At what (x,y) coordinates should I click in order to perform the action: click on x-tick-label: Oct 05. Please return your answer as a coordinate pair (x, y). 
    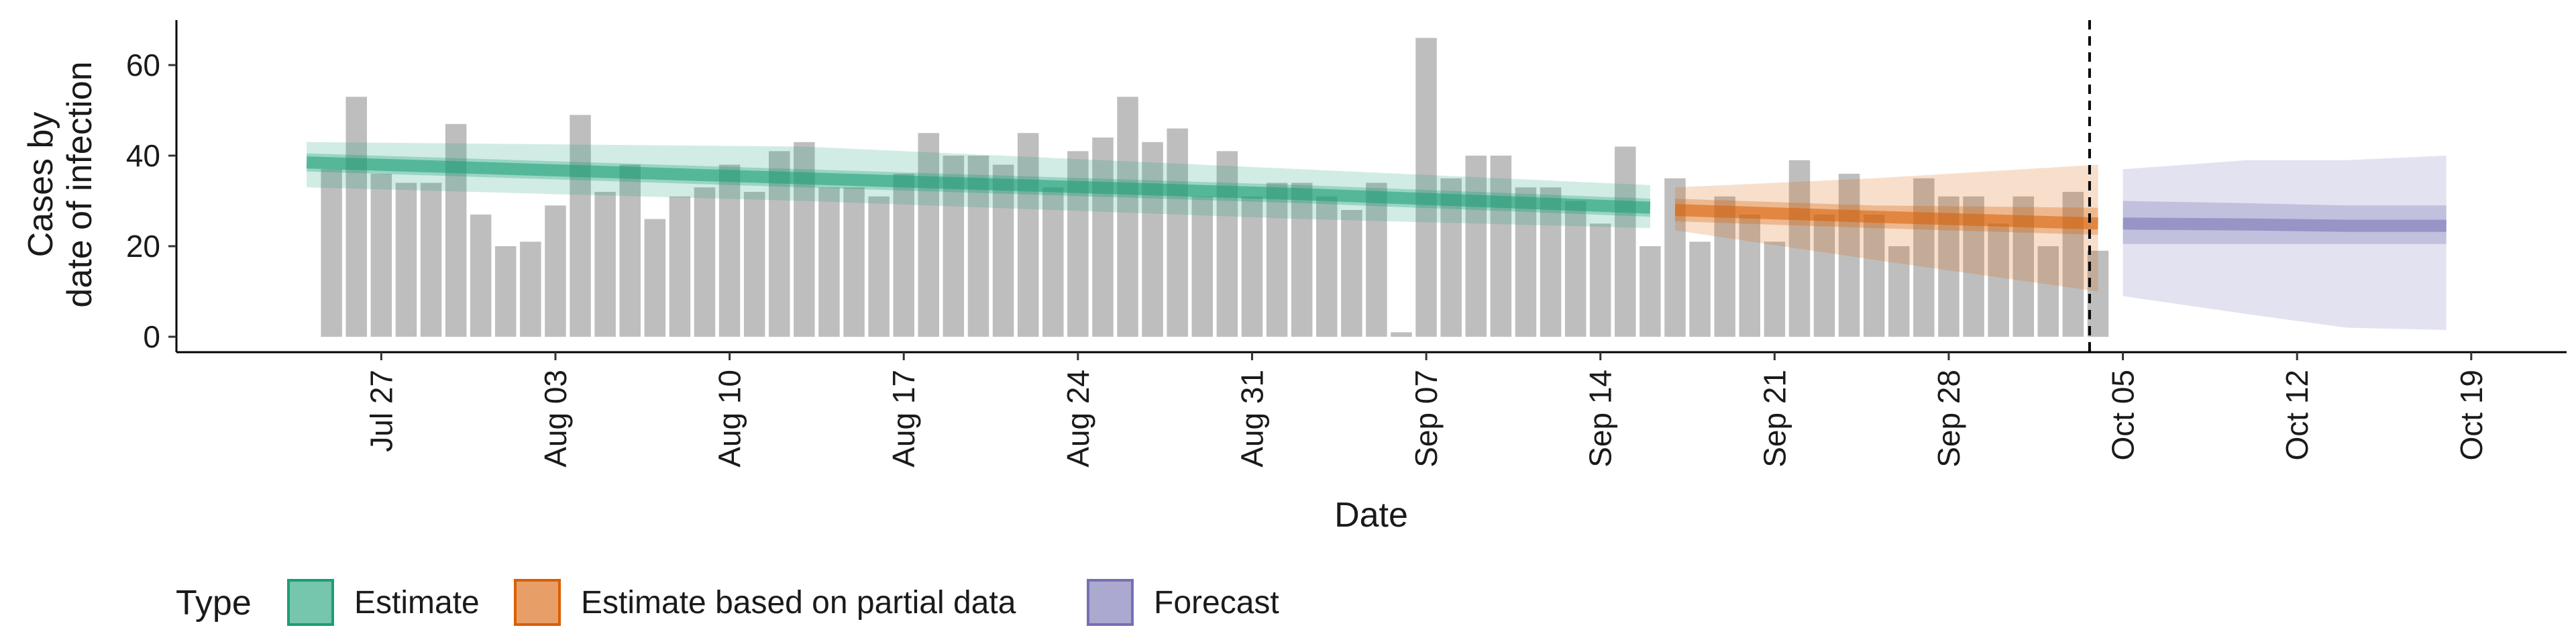
    Looking at the image, I should click on (2123, 415).